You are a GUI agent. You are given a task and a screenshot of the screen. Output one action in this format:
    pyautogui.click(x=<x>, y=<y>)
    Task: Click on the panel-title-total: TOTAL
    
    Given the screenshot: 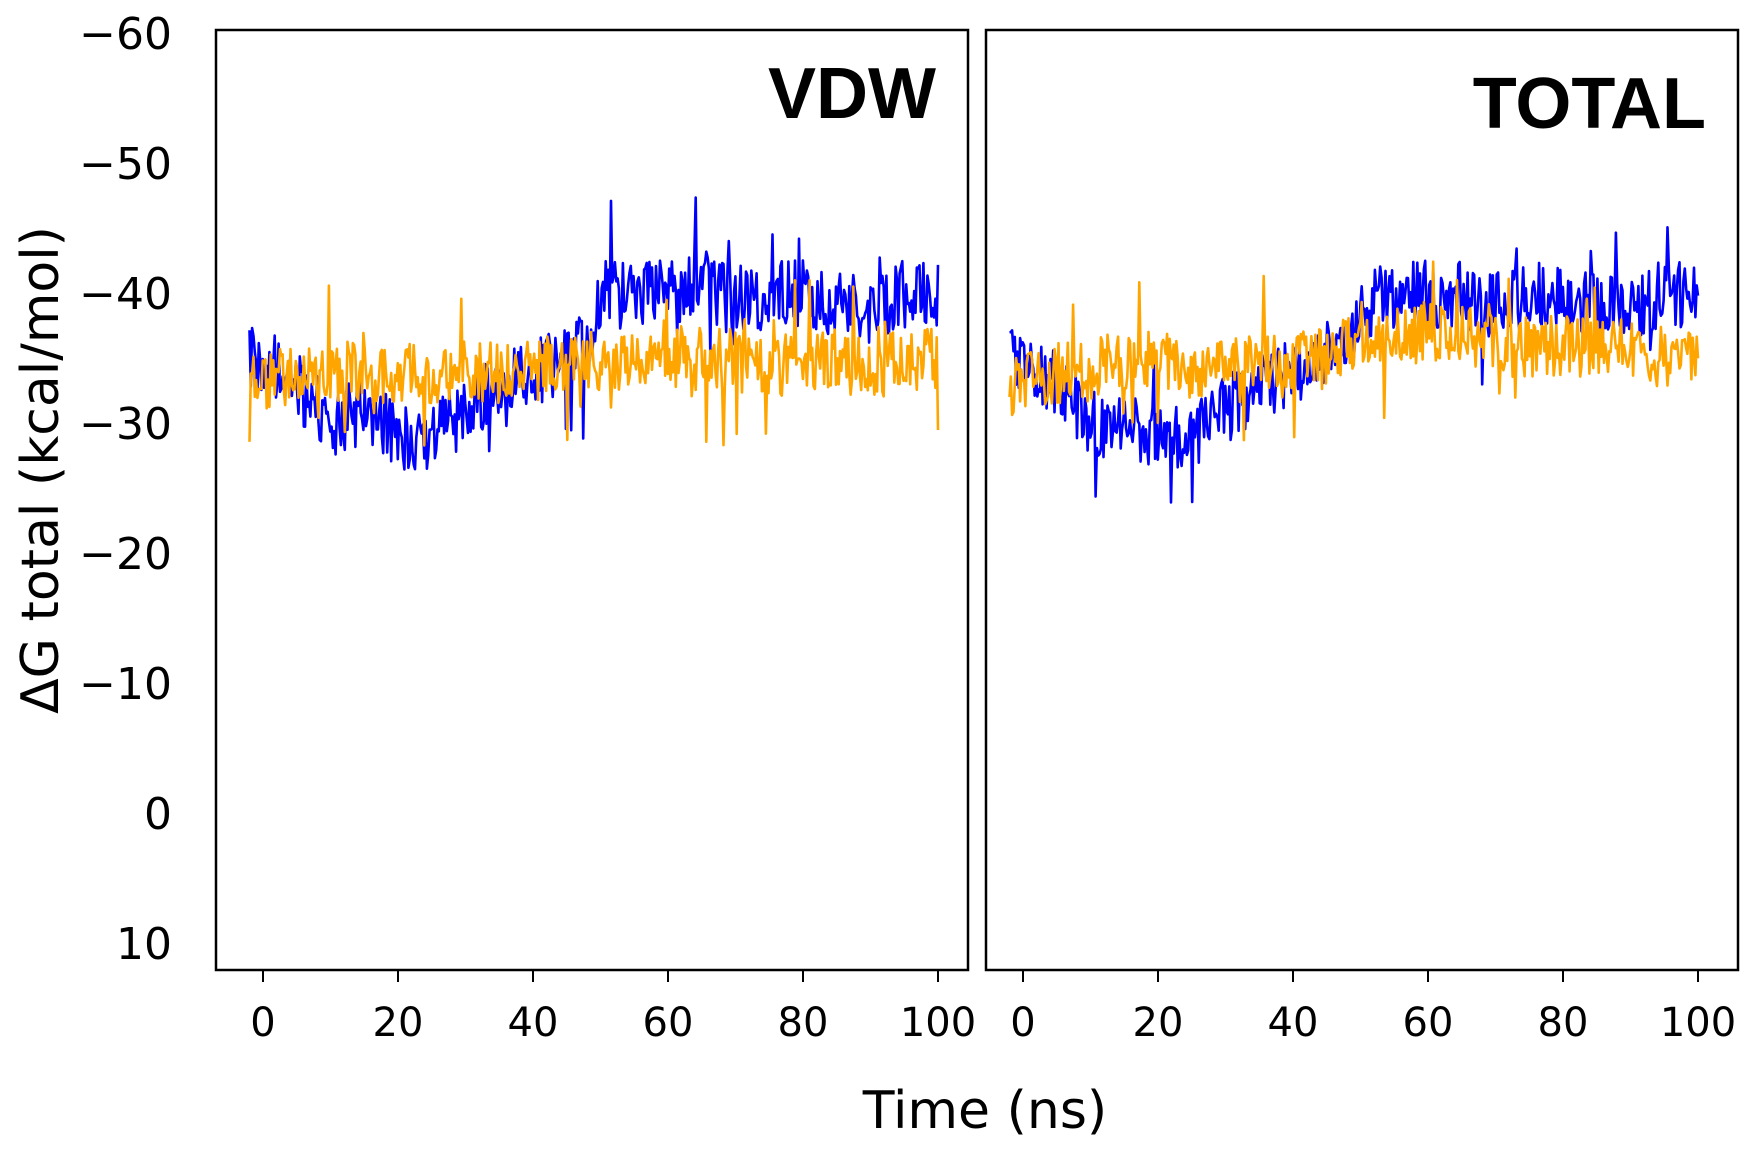 What is the action you would take?
    pyautogui.click(x=1589, y=104)
    